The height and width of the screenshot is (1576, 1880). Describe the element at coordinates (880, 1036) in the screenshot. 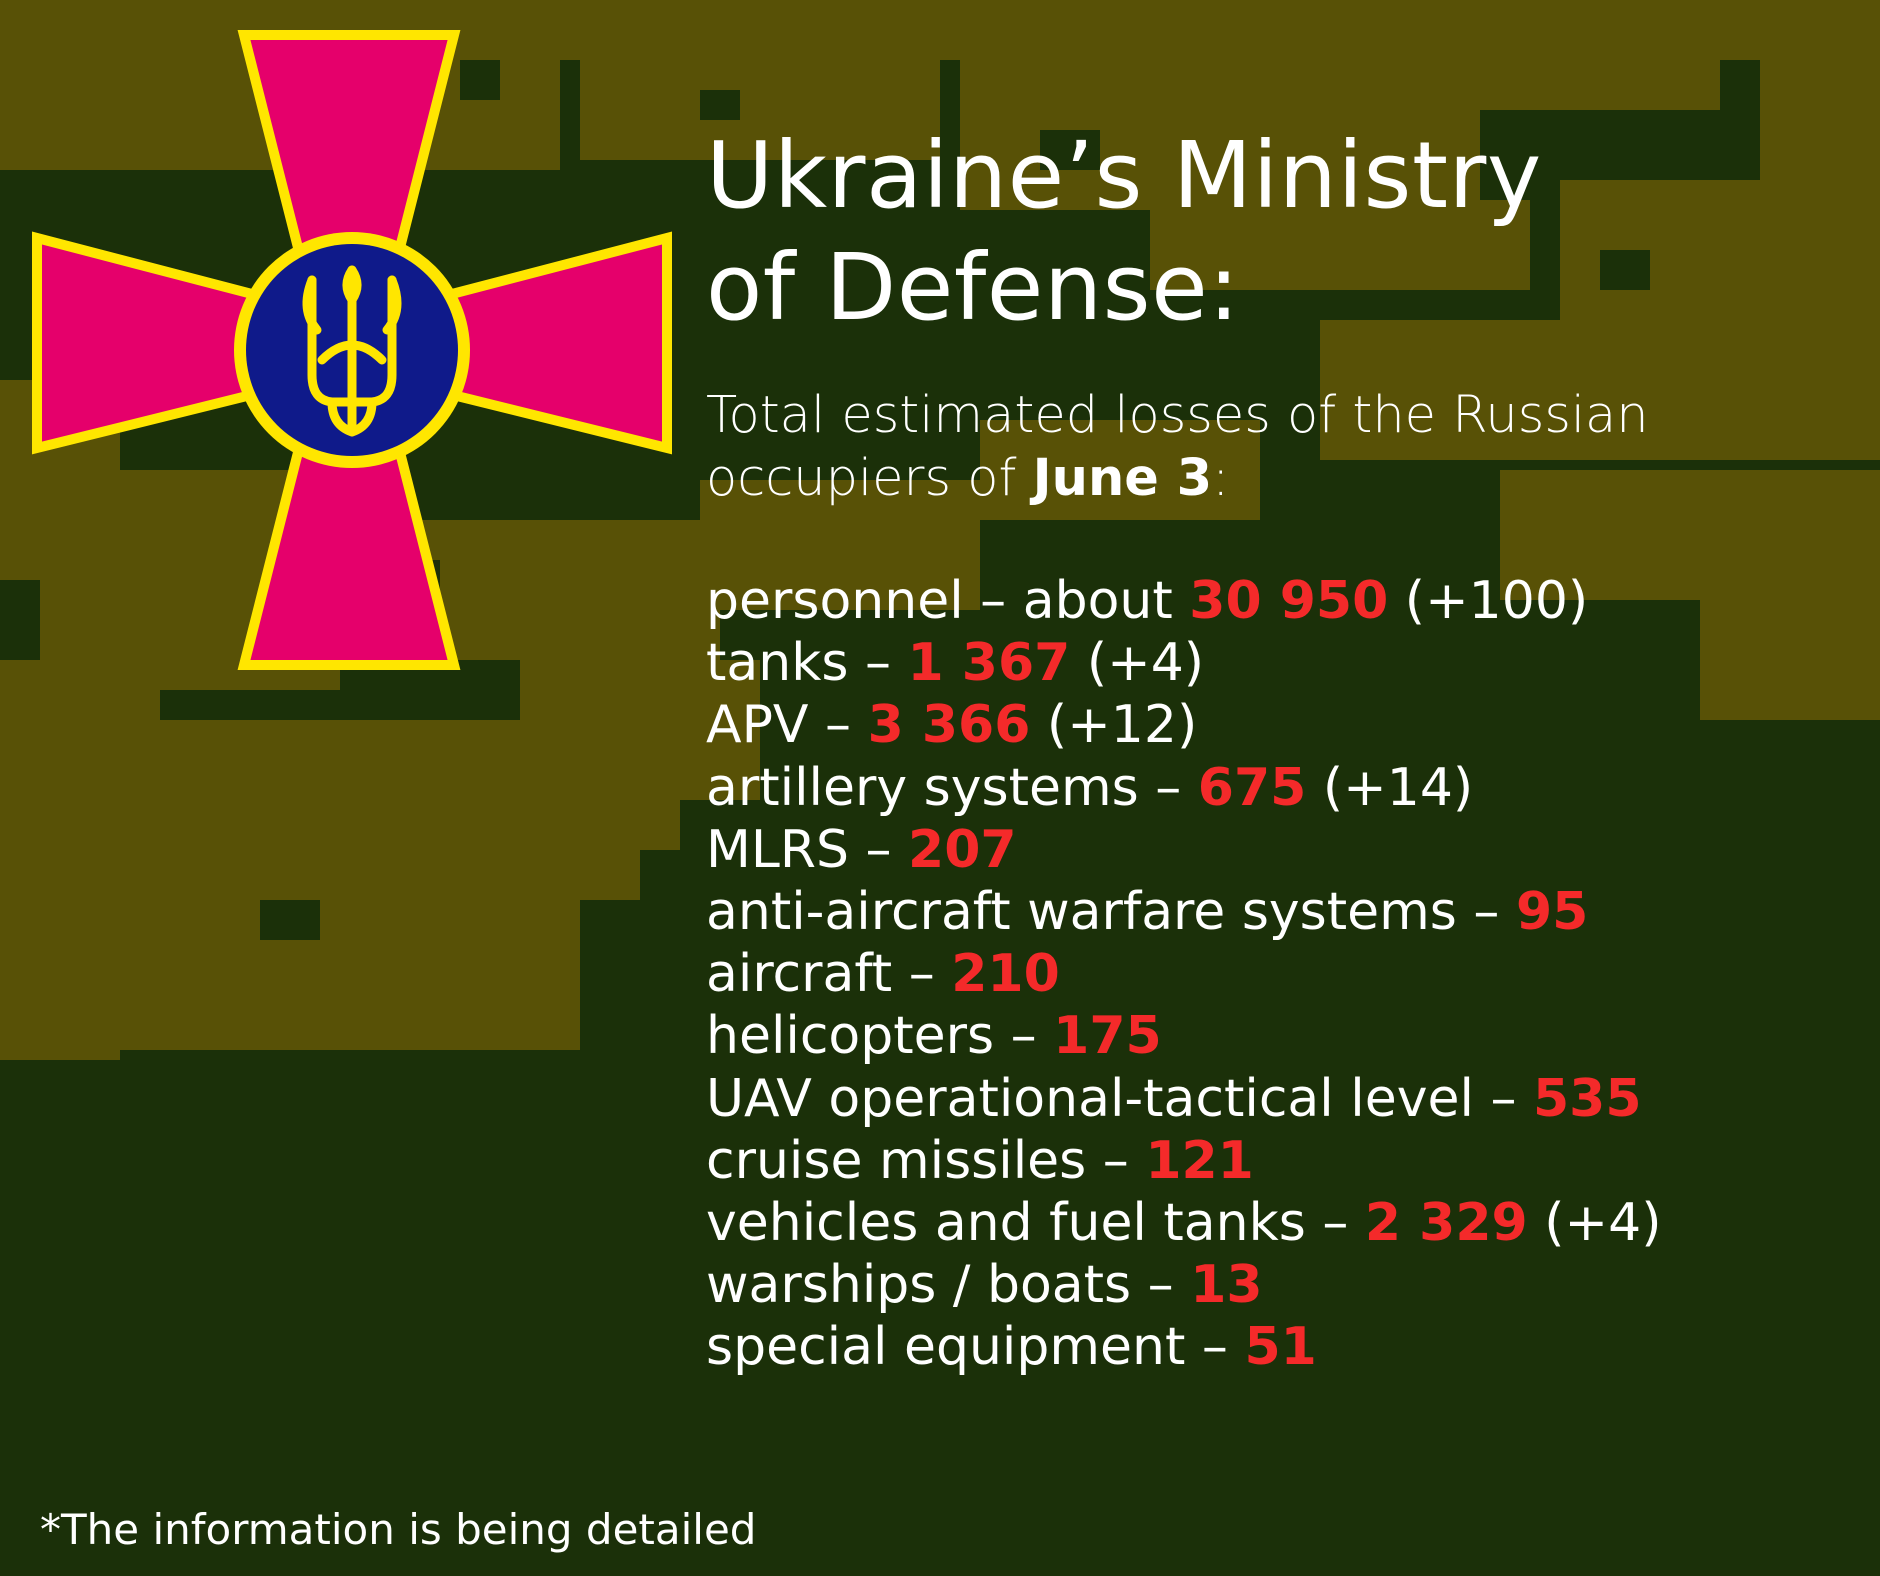

I see `loss-label: helicopters –` at that location.